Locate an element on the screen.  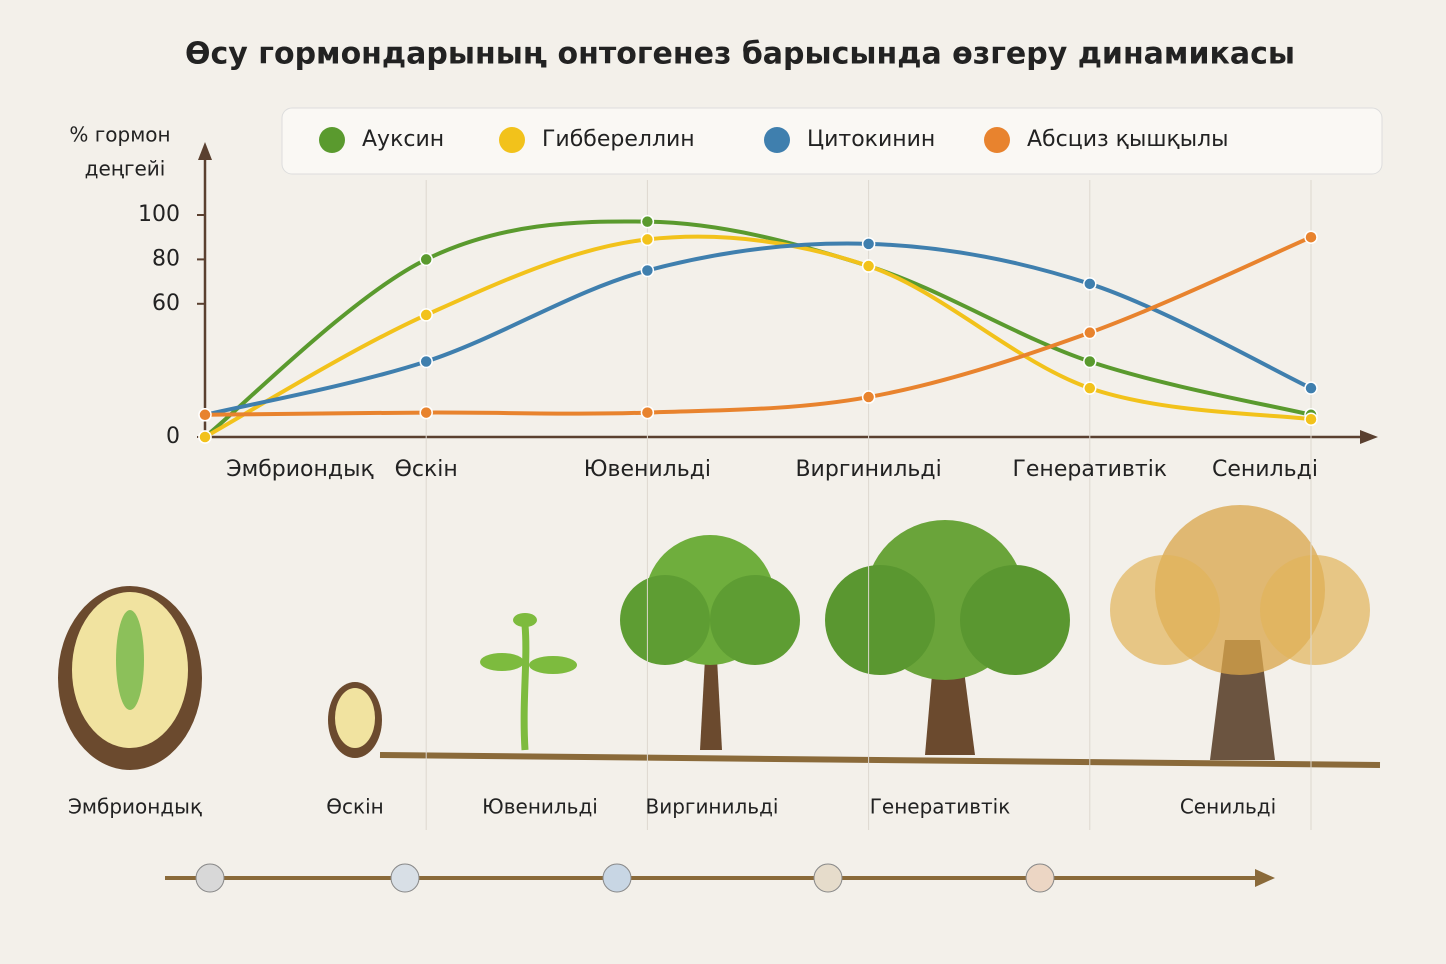
x-tick-label: Генеративтік is located at coordinates (1089, 469).